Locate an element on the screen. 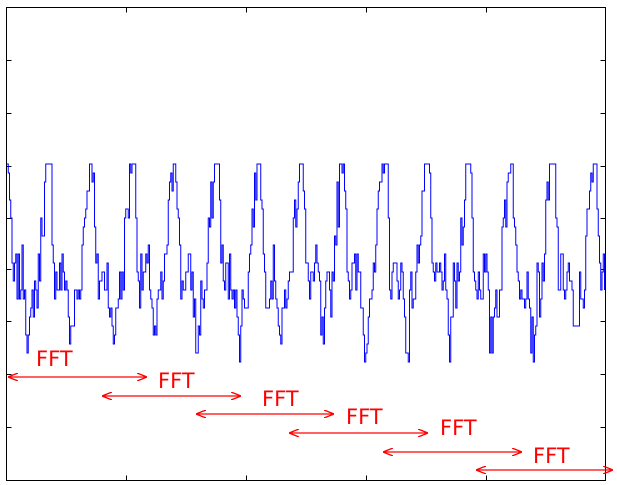 The height and width of the screenshot is (485, 617). fft-window-label-2: FFT is located at coordinates (176, 381).